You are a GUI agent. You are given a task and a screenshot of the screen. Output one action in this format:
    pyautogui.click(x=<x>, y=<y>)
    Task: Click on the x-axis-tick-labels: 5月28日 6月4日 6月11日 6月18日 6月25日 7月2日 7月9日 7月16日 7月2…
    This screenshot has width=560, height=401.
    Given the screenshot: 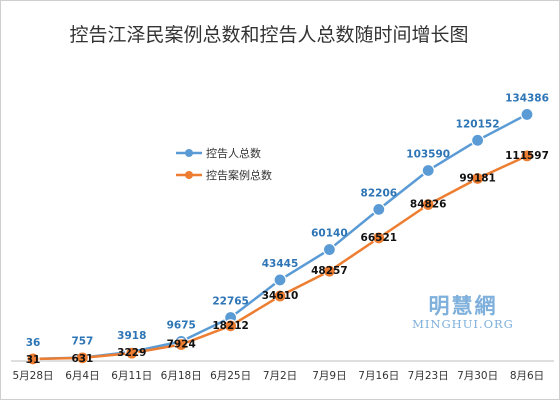 What is the action you would take?
    pyautogui.click(x=278, y=376)
    